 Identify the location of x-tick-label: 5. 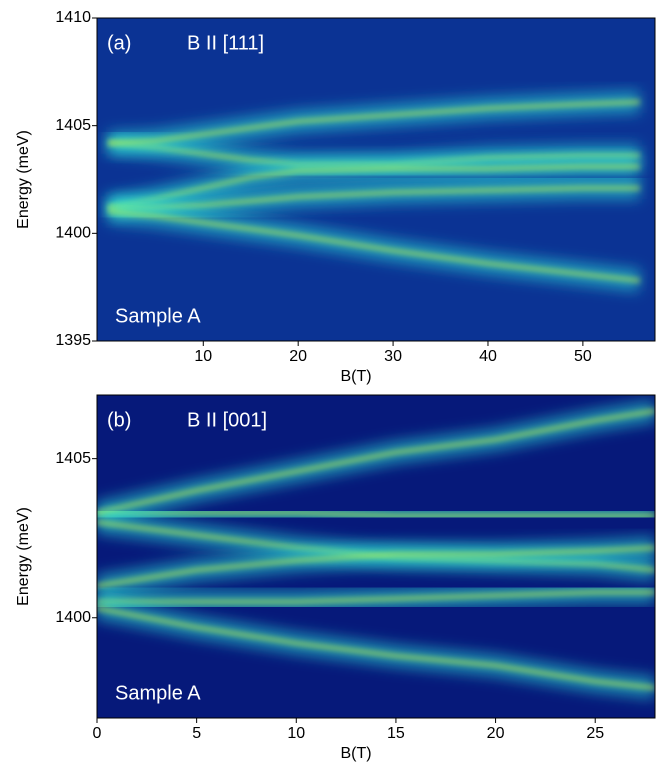
(196, 733).